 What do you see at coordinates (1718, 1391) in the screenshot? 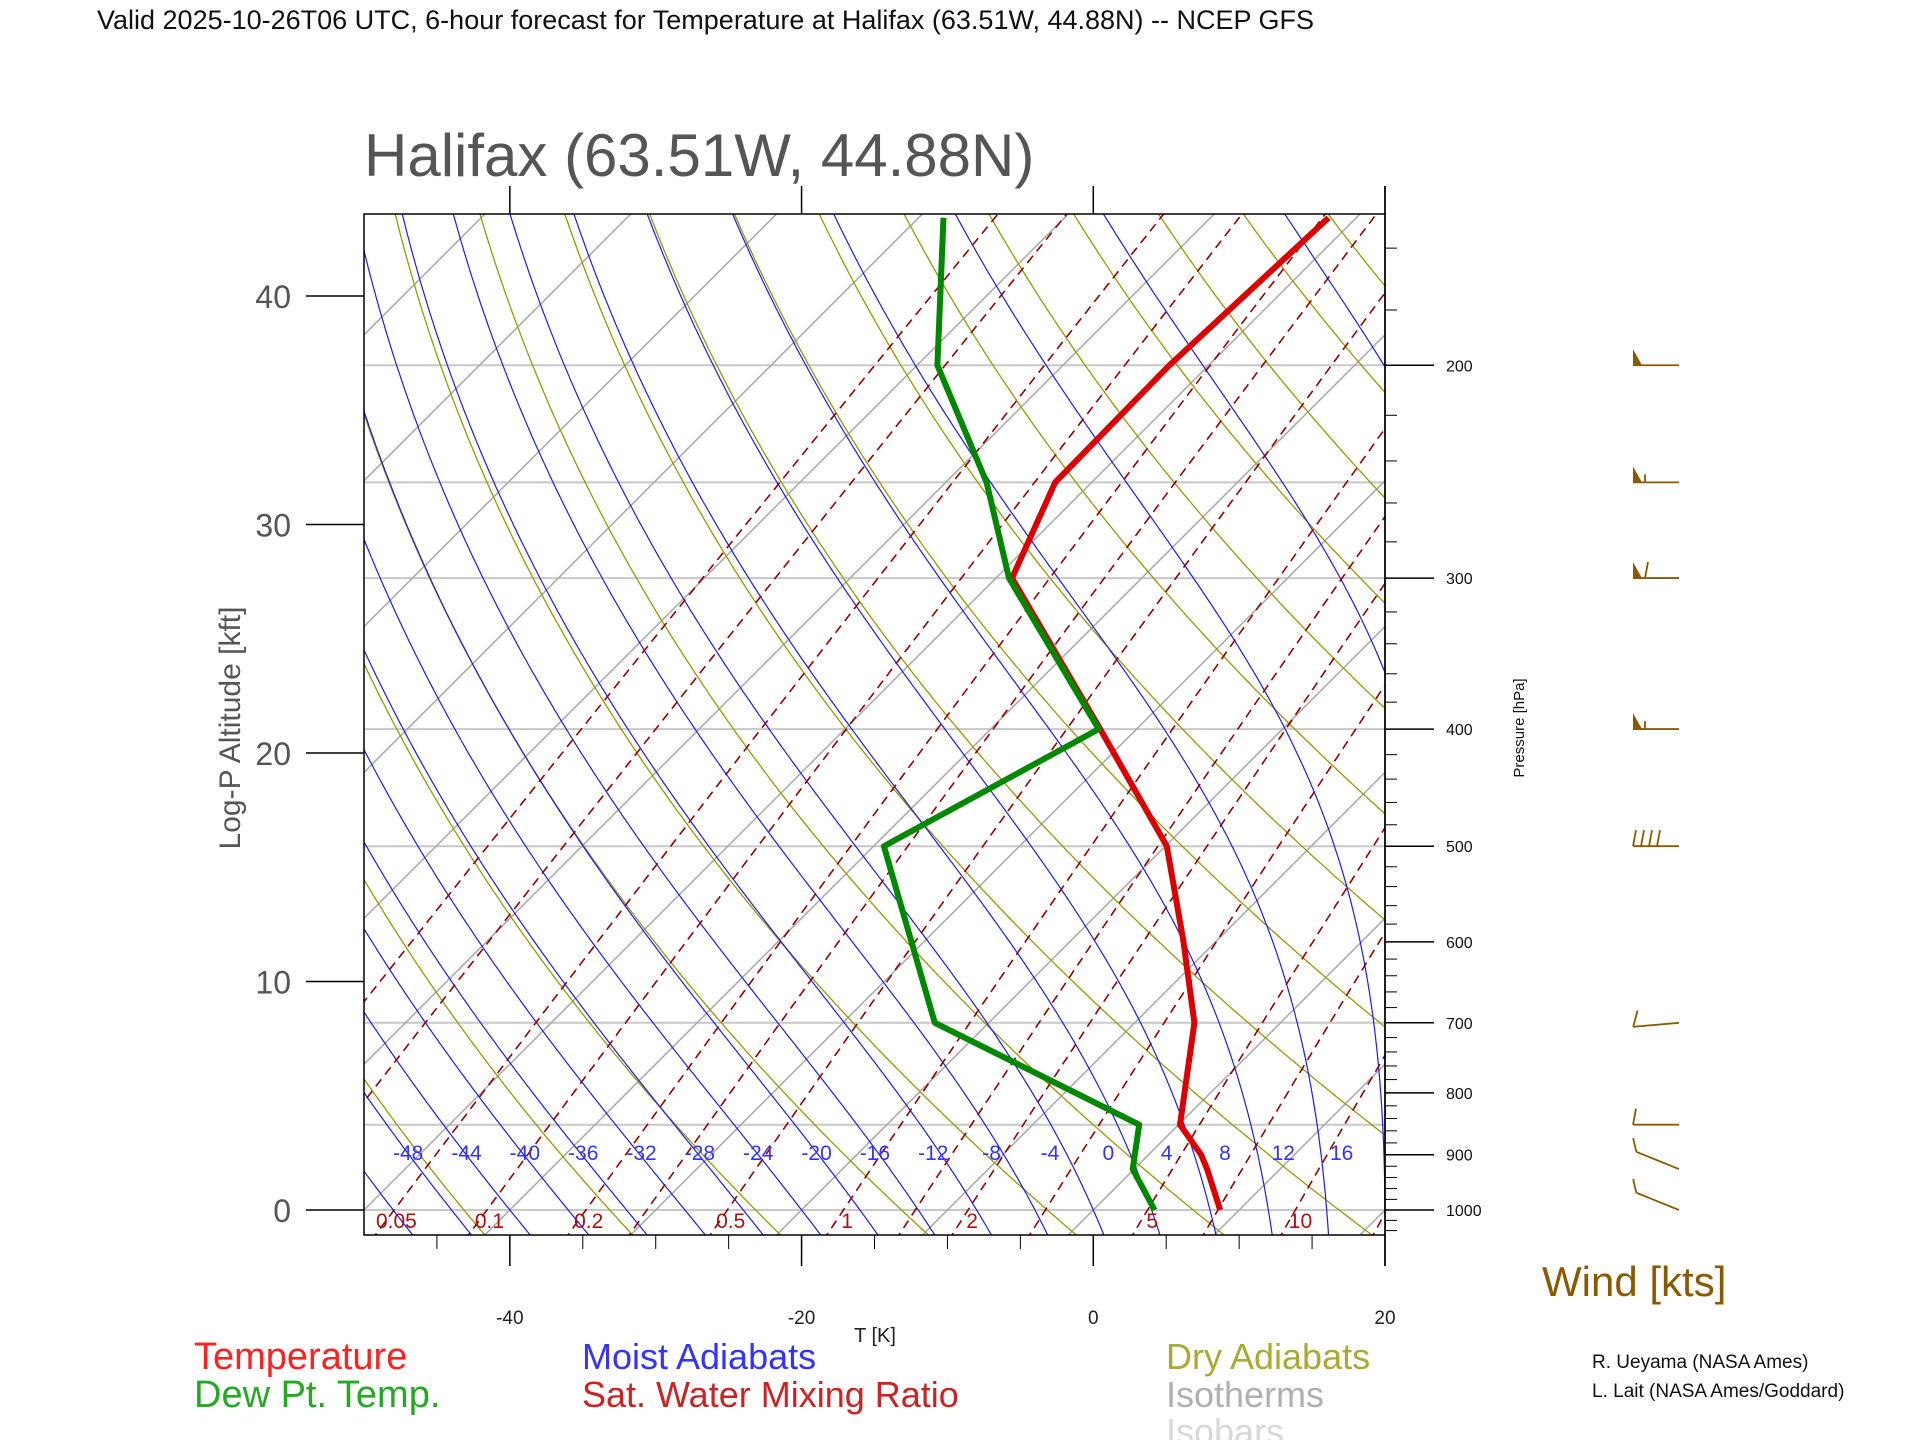
I see `credit-line-2: L. Lait (NASA Ames/Goddard)` at bounding box center [1718, 1391].